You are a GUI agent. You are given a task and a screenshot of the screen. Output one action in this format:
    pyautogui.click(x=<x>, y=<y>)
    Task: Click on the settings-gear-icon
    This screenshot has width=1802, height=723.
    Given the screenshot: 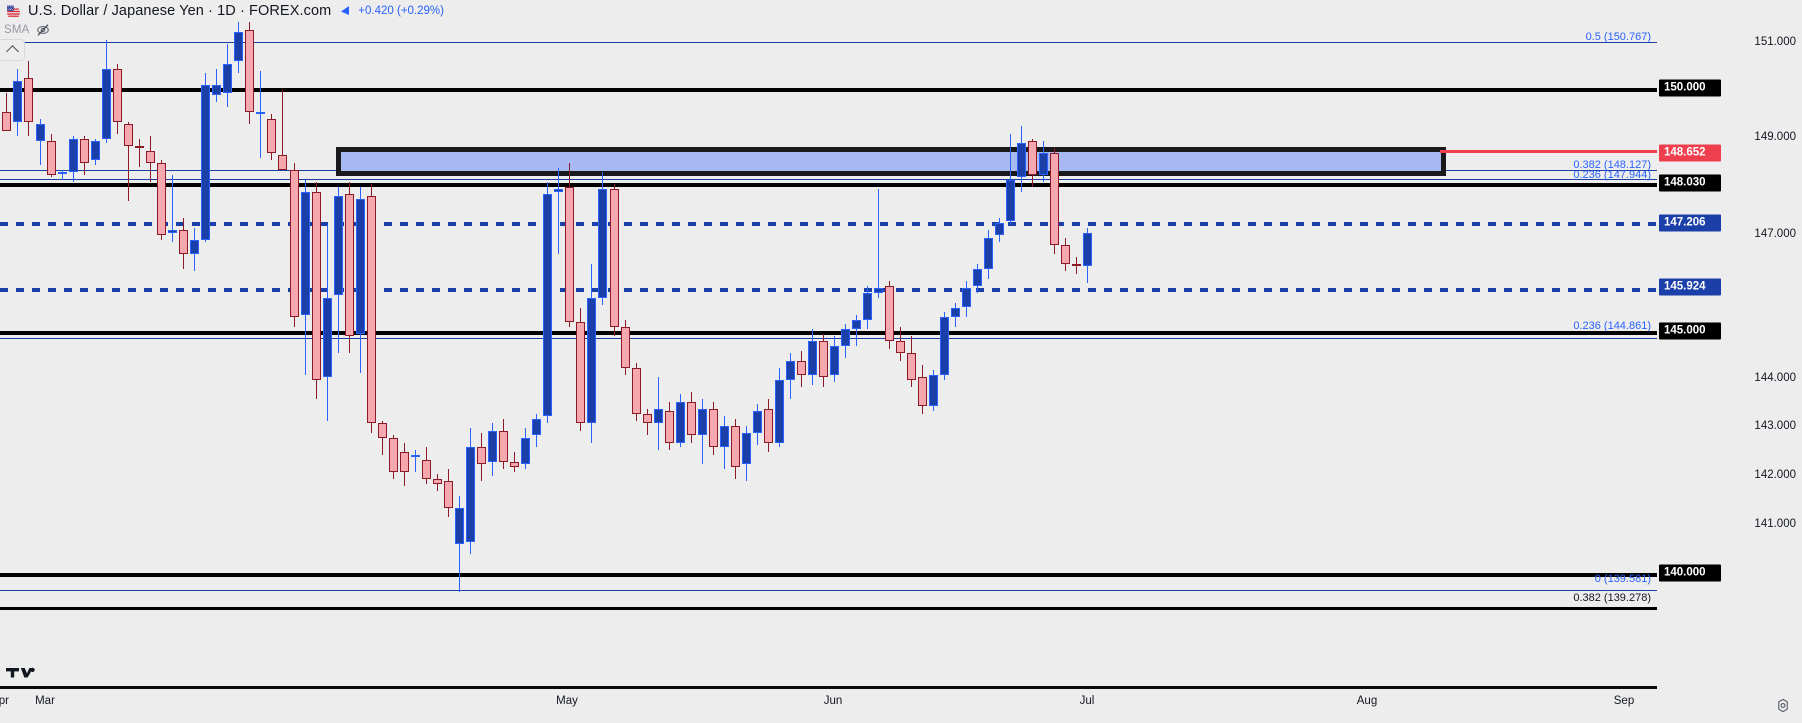 What is the action you would take?
    pyautogui.click(x=1783, y=706)
    